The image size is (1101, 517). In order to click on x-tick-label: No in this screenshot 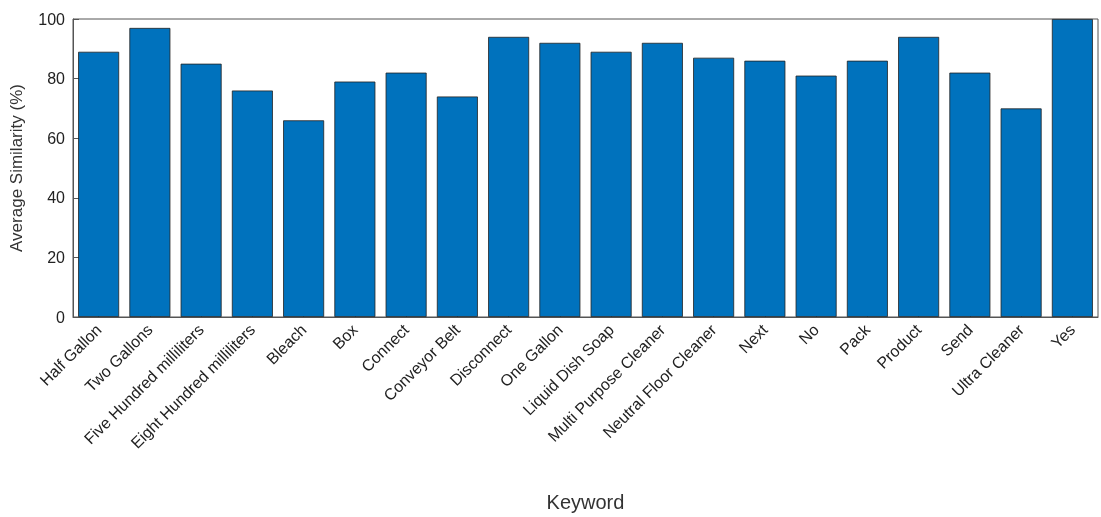, I will do `click(809, 334)`.